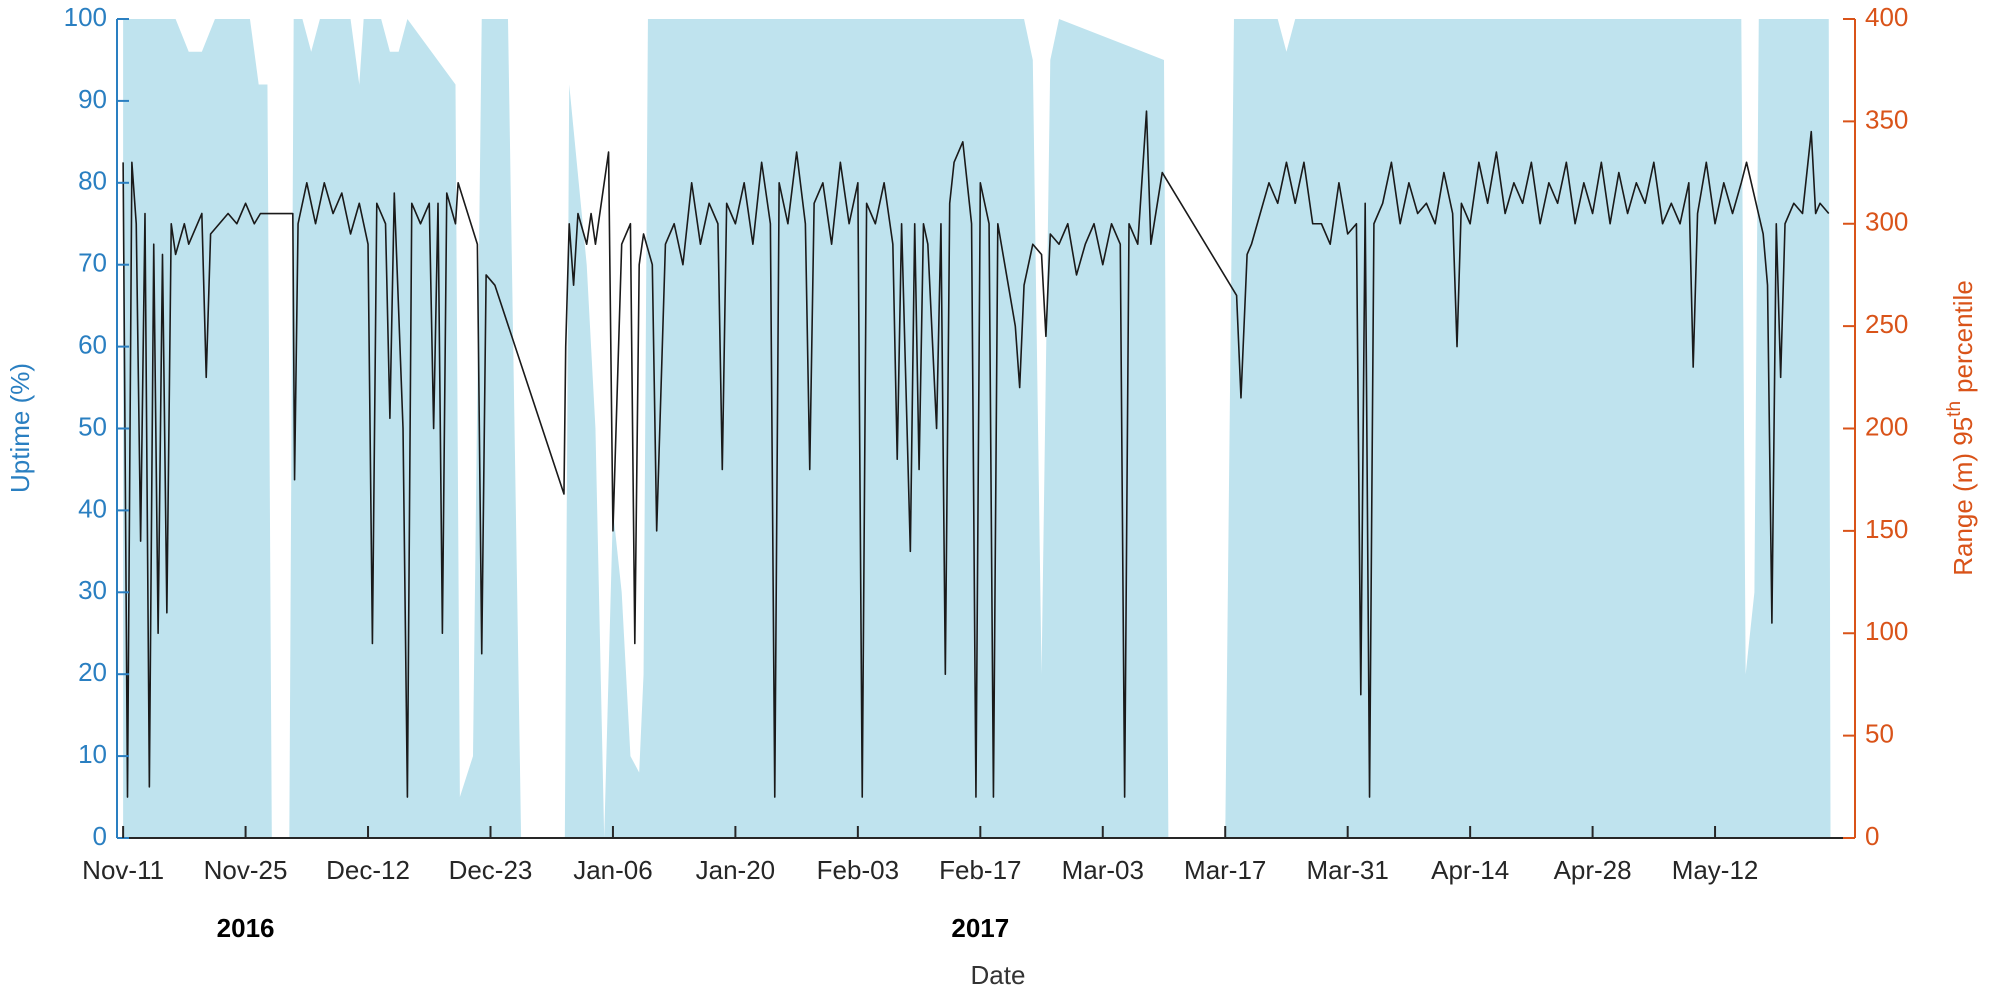 Image resolution: width=1999 pixels, height=994 pixels. Describe the element at coordinates (123, 870) in the screenshot. I see `x-tick-label: Nov-11` at that location.